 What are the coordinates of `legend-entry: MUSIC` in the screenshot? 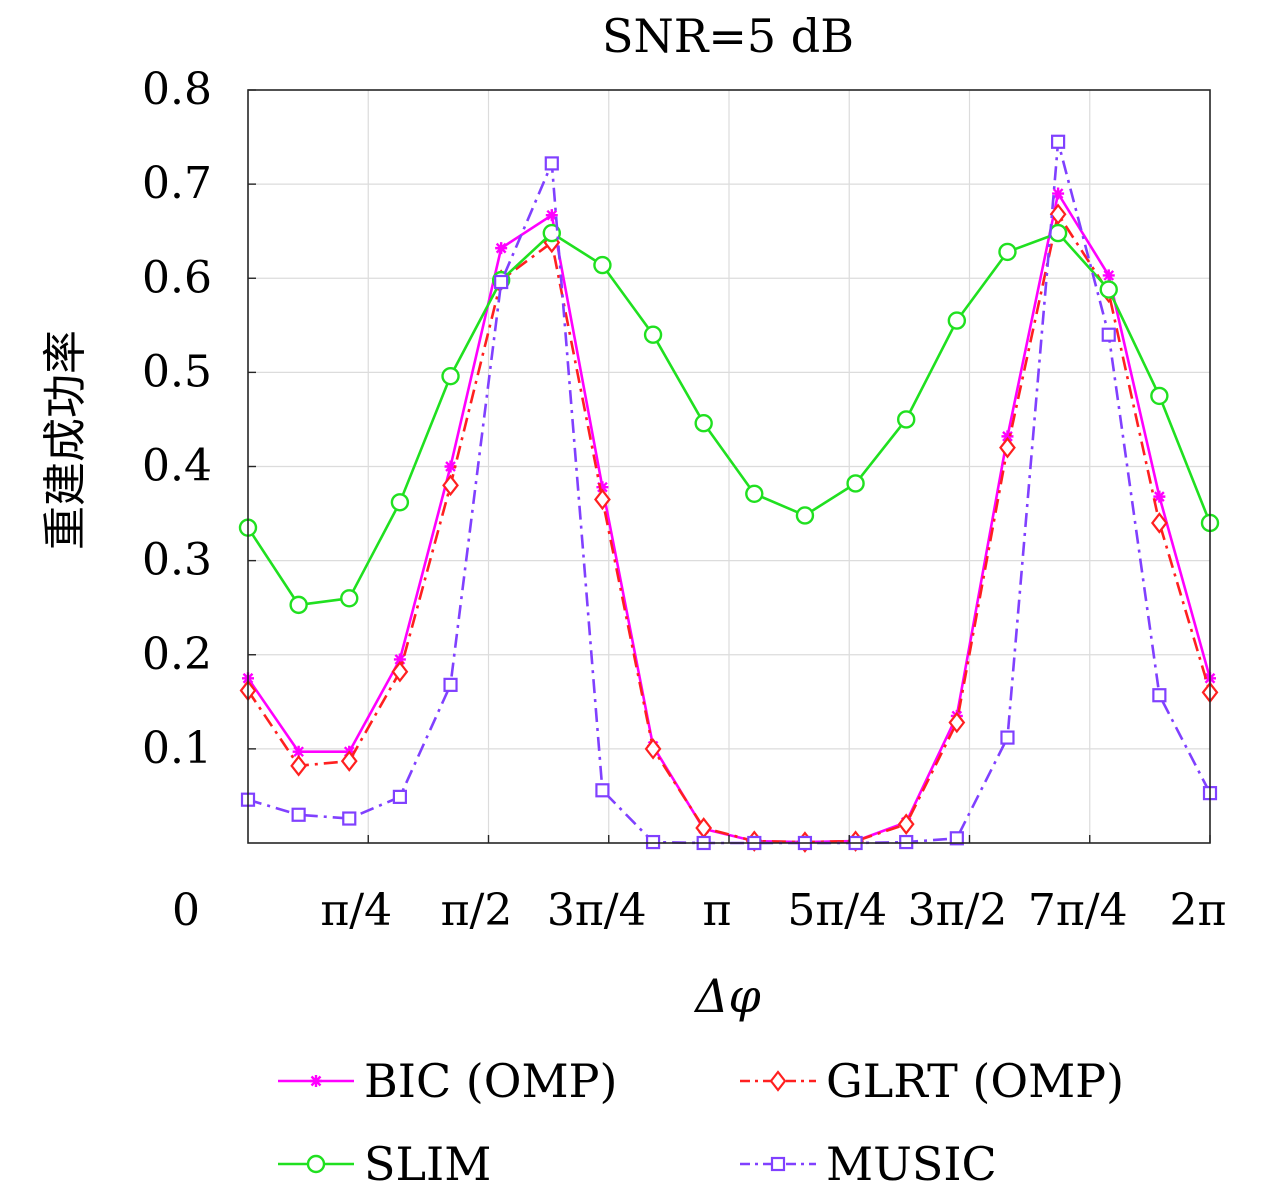 It's located at (868, 1164).